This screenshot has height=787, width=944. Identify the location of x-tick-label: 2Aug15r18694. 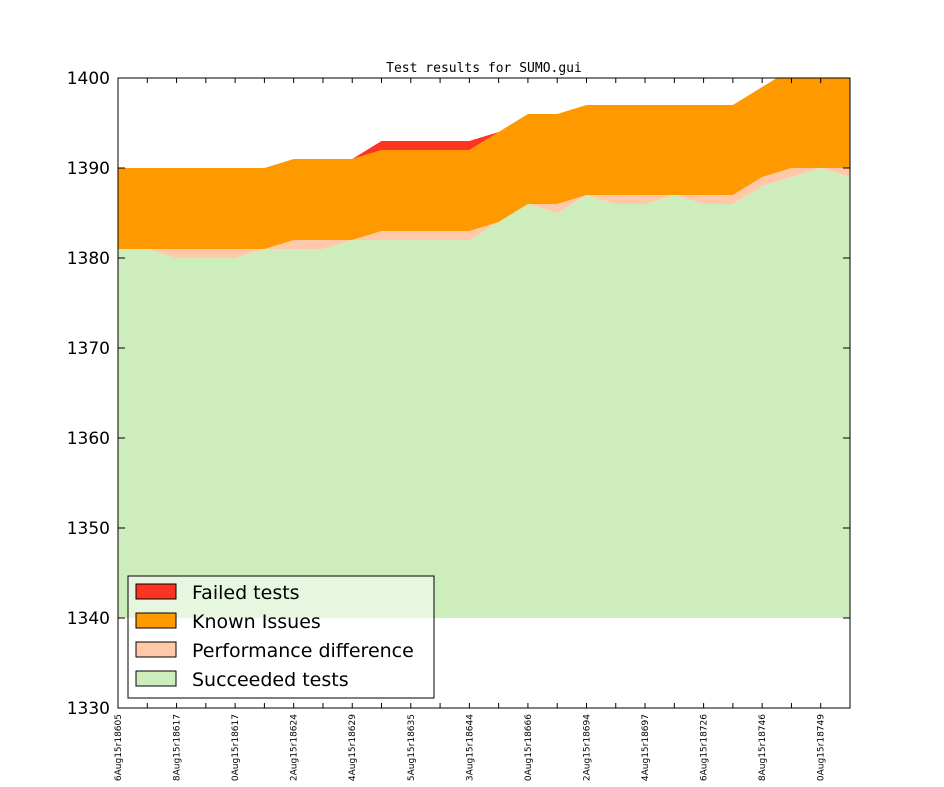
(587, 747).